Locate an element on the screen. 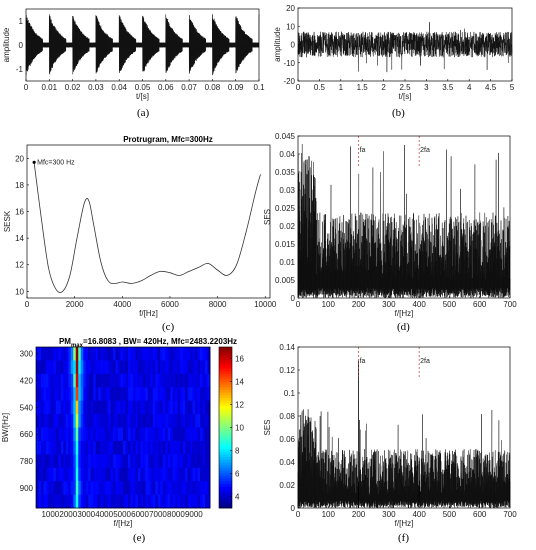  panel-f-xtick-label: 600 is located at coordinates (480, 514).